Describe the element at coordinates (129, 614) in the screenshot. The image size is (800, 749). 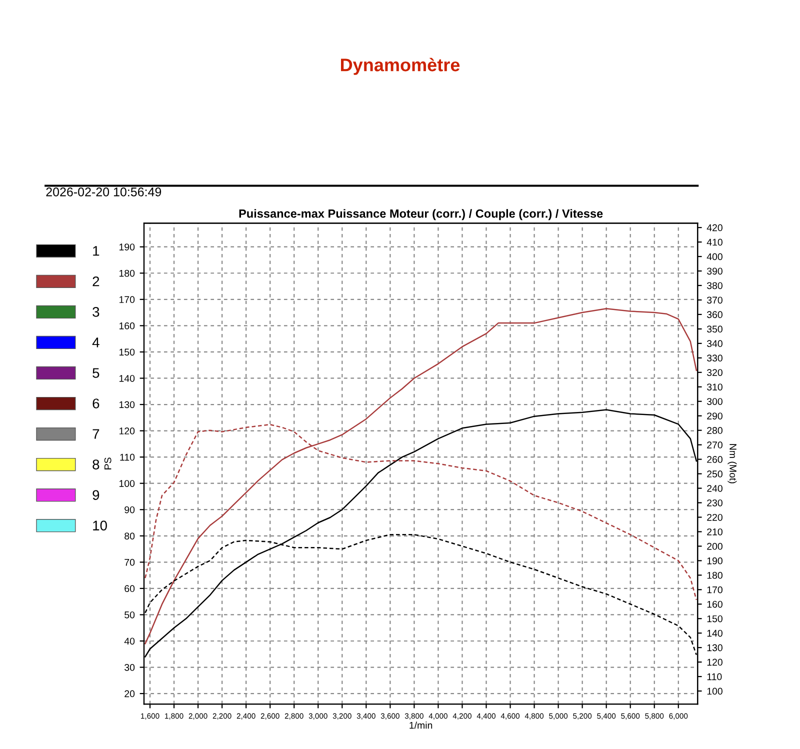
I see `y-tick-label: 50` at that location.